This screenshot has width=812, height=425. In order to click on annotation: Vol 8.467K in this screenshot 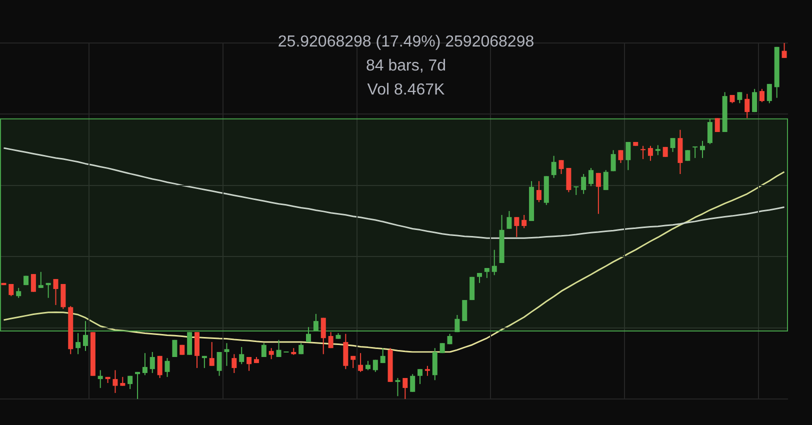, I will do `click(406, 89)`.